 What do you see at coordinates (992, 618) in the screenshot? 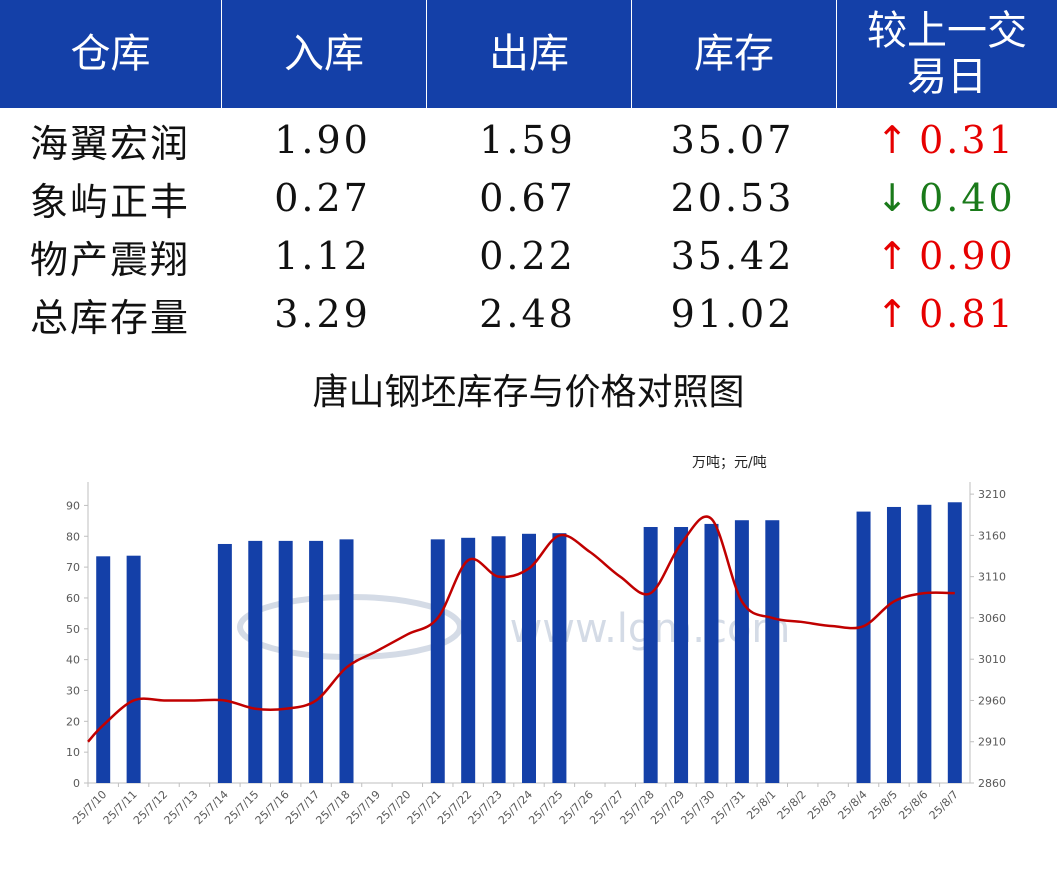
I see `y-tick-label-right: 3060` at bounding box center [992, 618].